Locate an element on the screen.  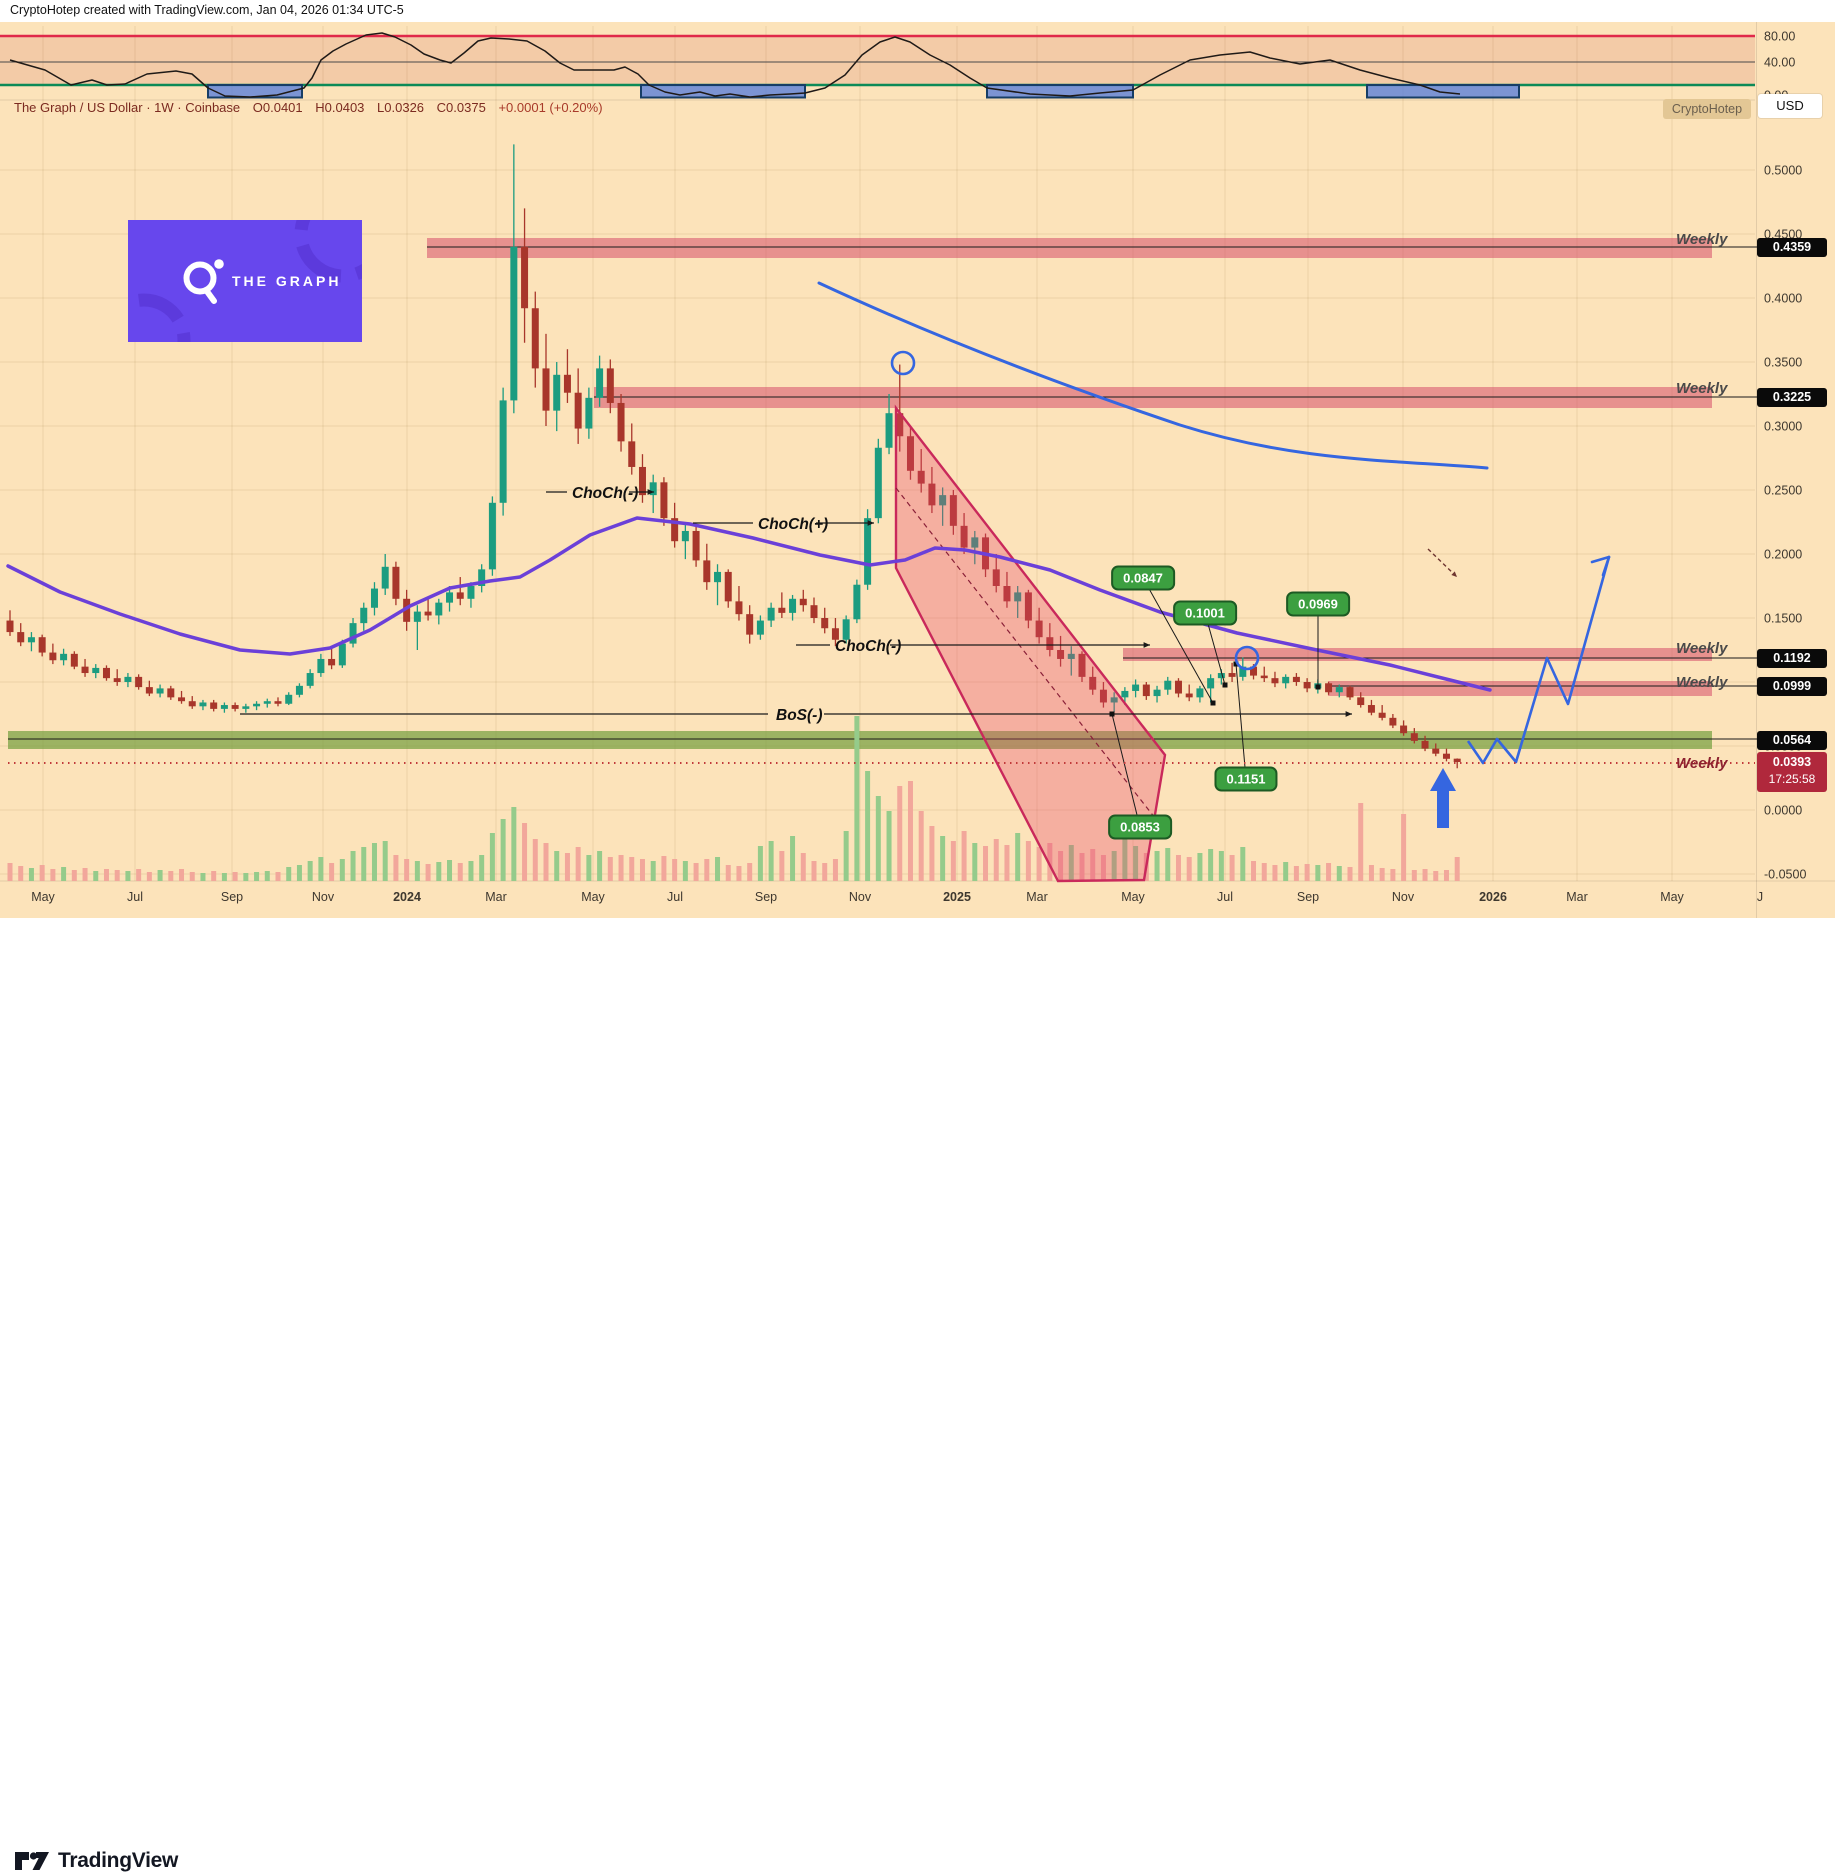
tradingview-glyph-icon is located at coordinates (32, 1861).